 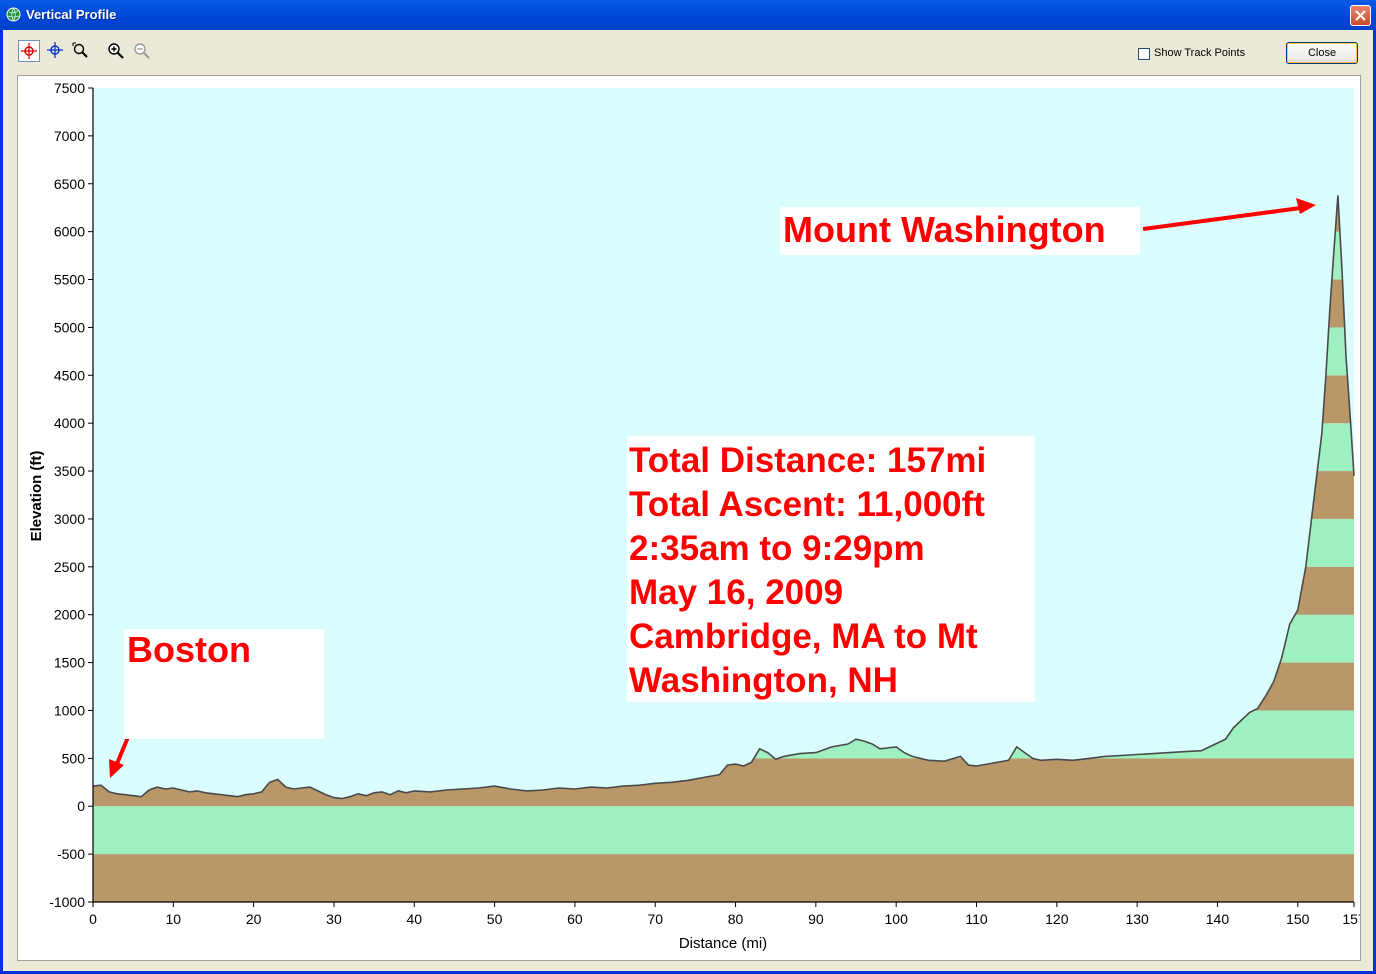 I want to click on window-title: Vertical Profile, so click(x=71, y=14).